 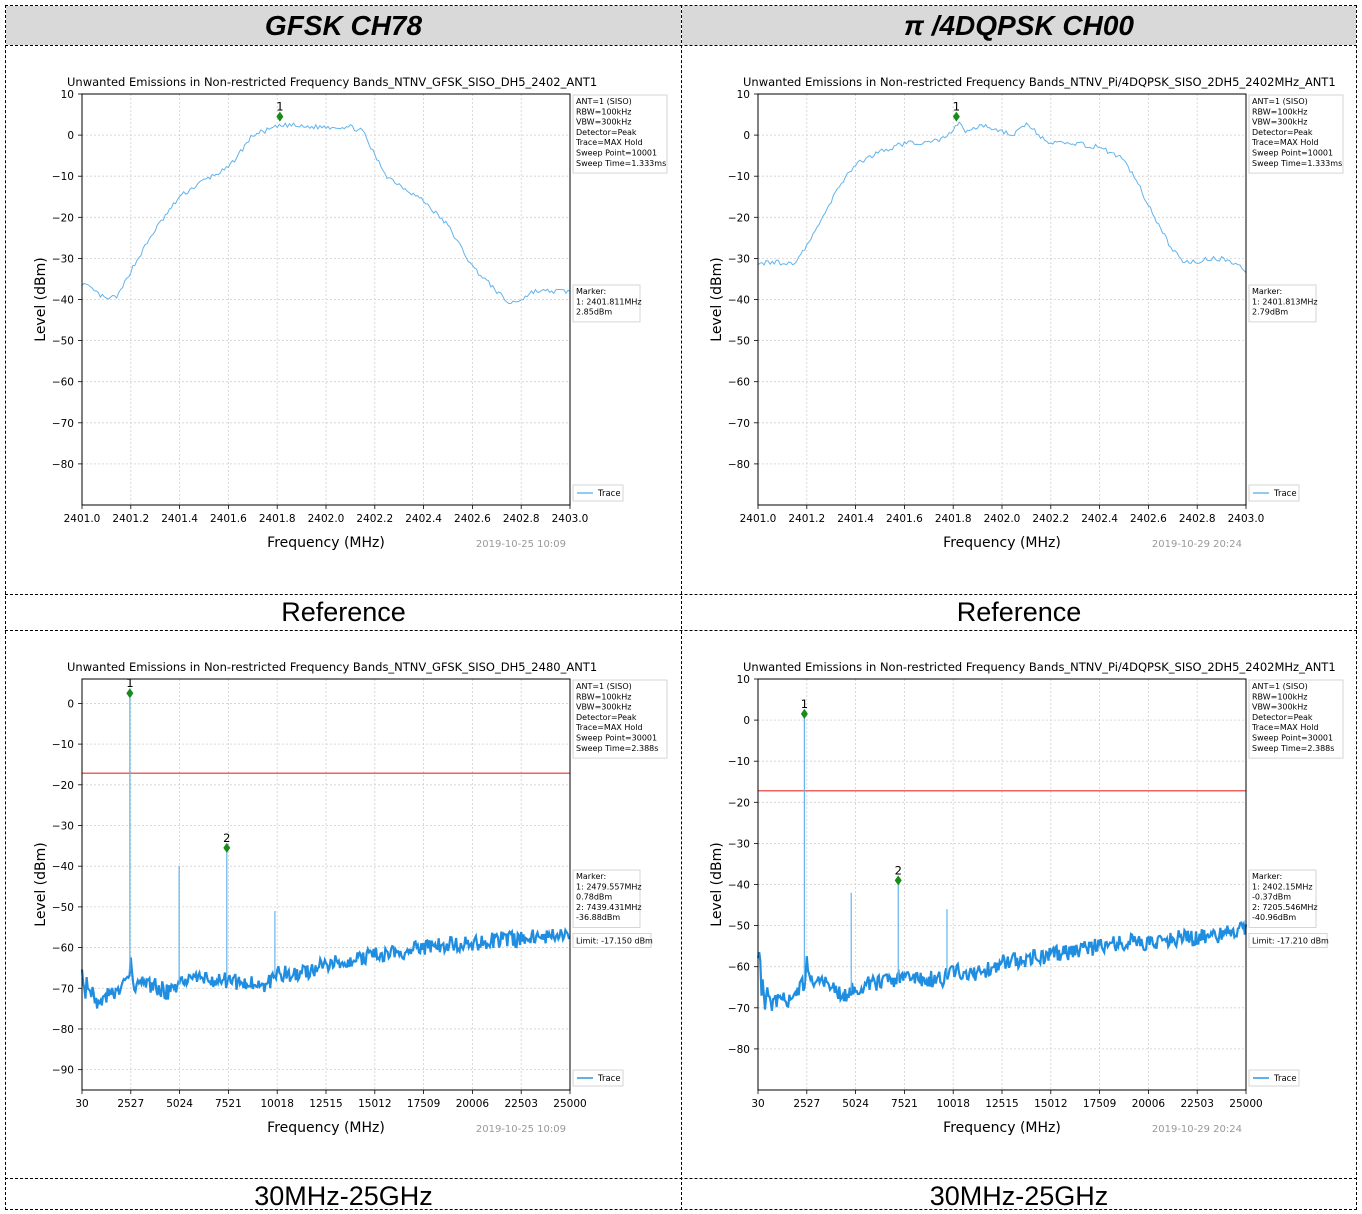 What do you see at coordinates (1149, 1104) in the screenshot?
I see `x-tick-label: 20006` at bounding box center [1149, 1104].